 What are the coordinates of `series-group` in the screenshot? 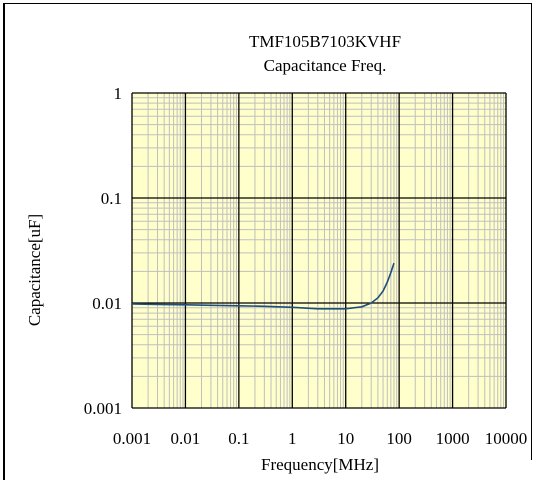 It's located at (263, 286).